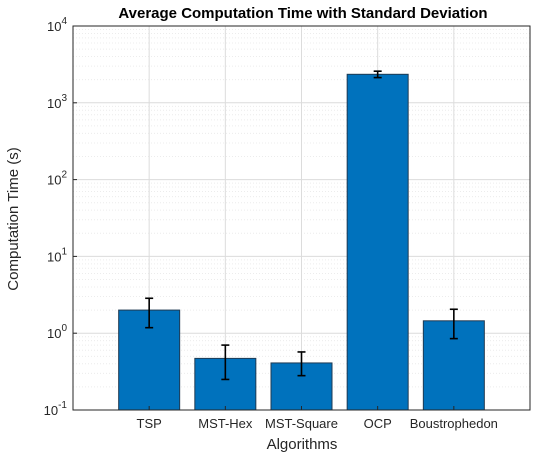 The width and height of the screenshot is (550, 460). I want to click on x-axis-ticks: TSP MST-Hex MST-Square OCP Boustrophedon, so click(317, 418).